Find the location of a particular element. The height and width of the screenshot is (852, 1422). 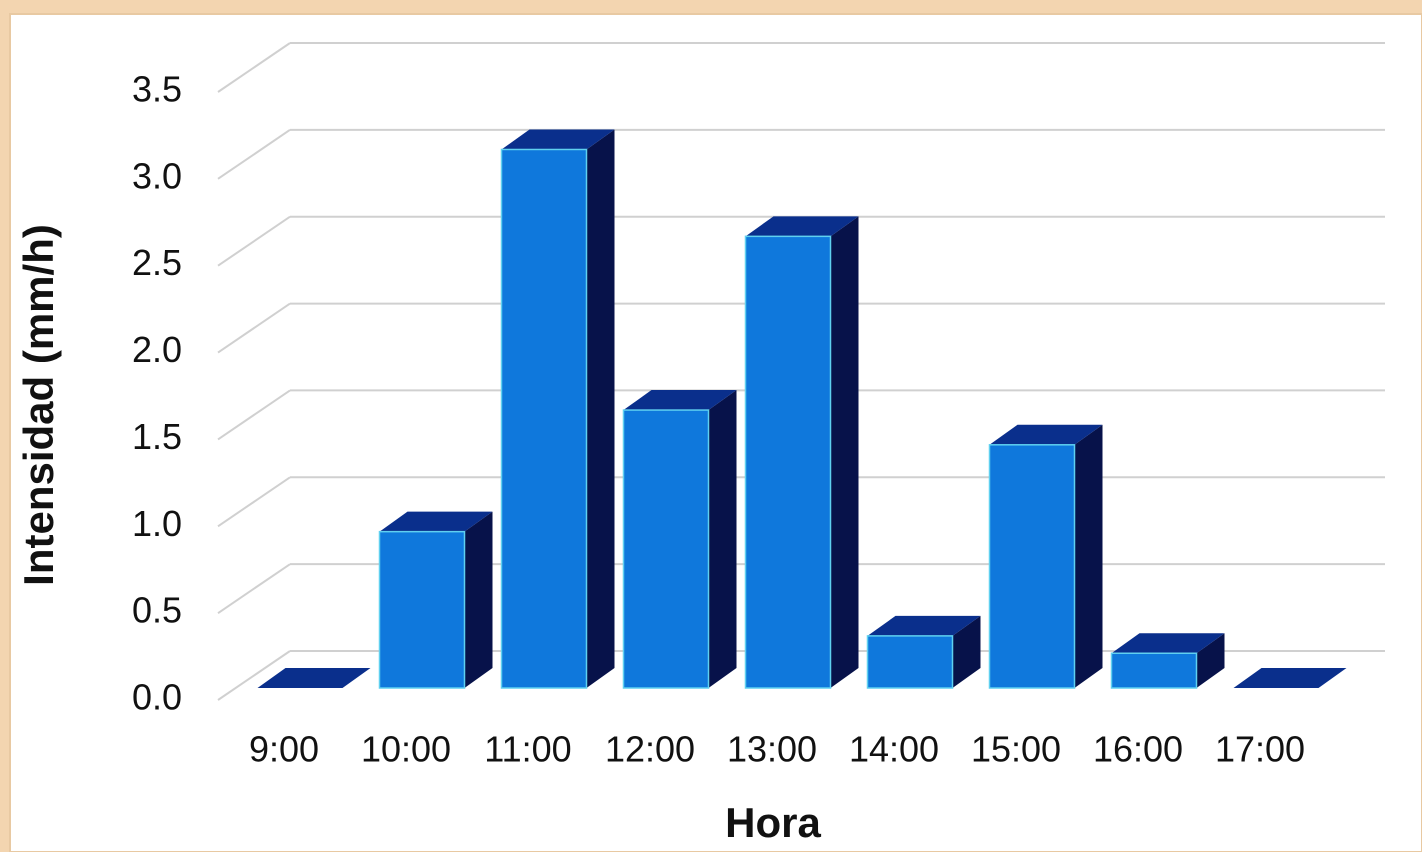

y-tick-label: 1.5 is located at coordinates (157, 436).